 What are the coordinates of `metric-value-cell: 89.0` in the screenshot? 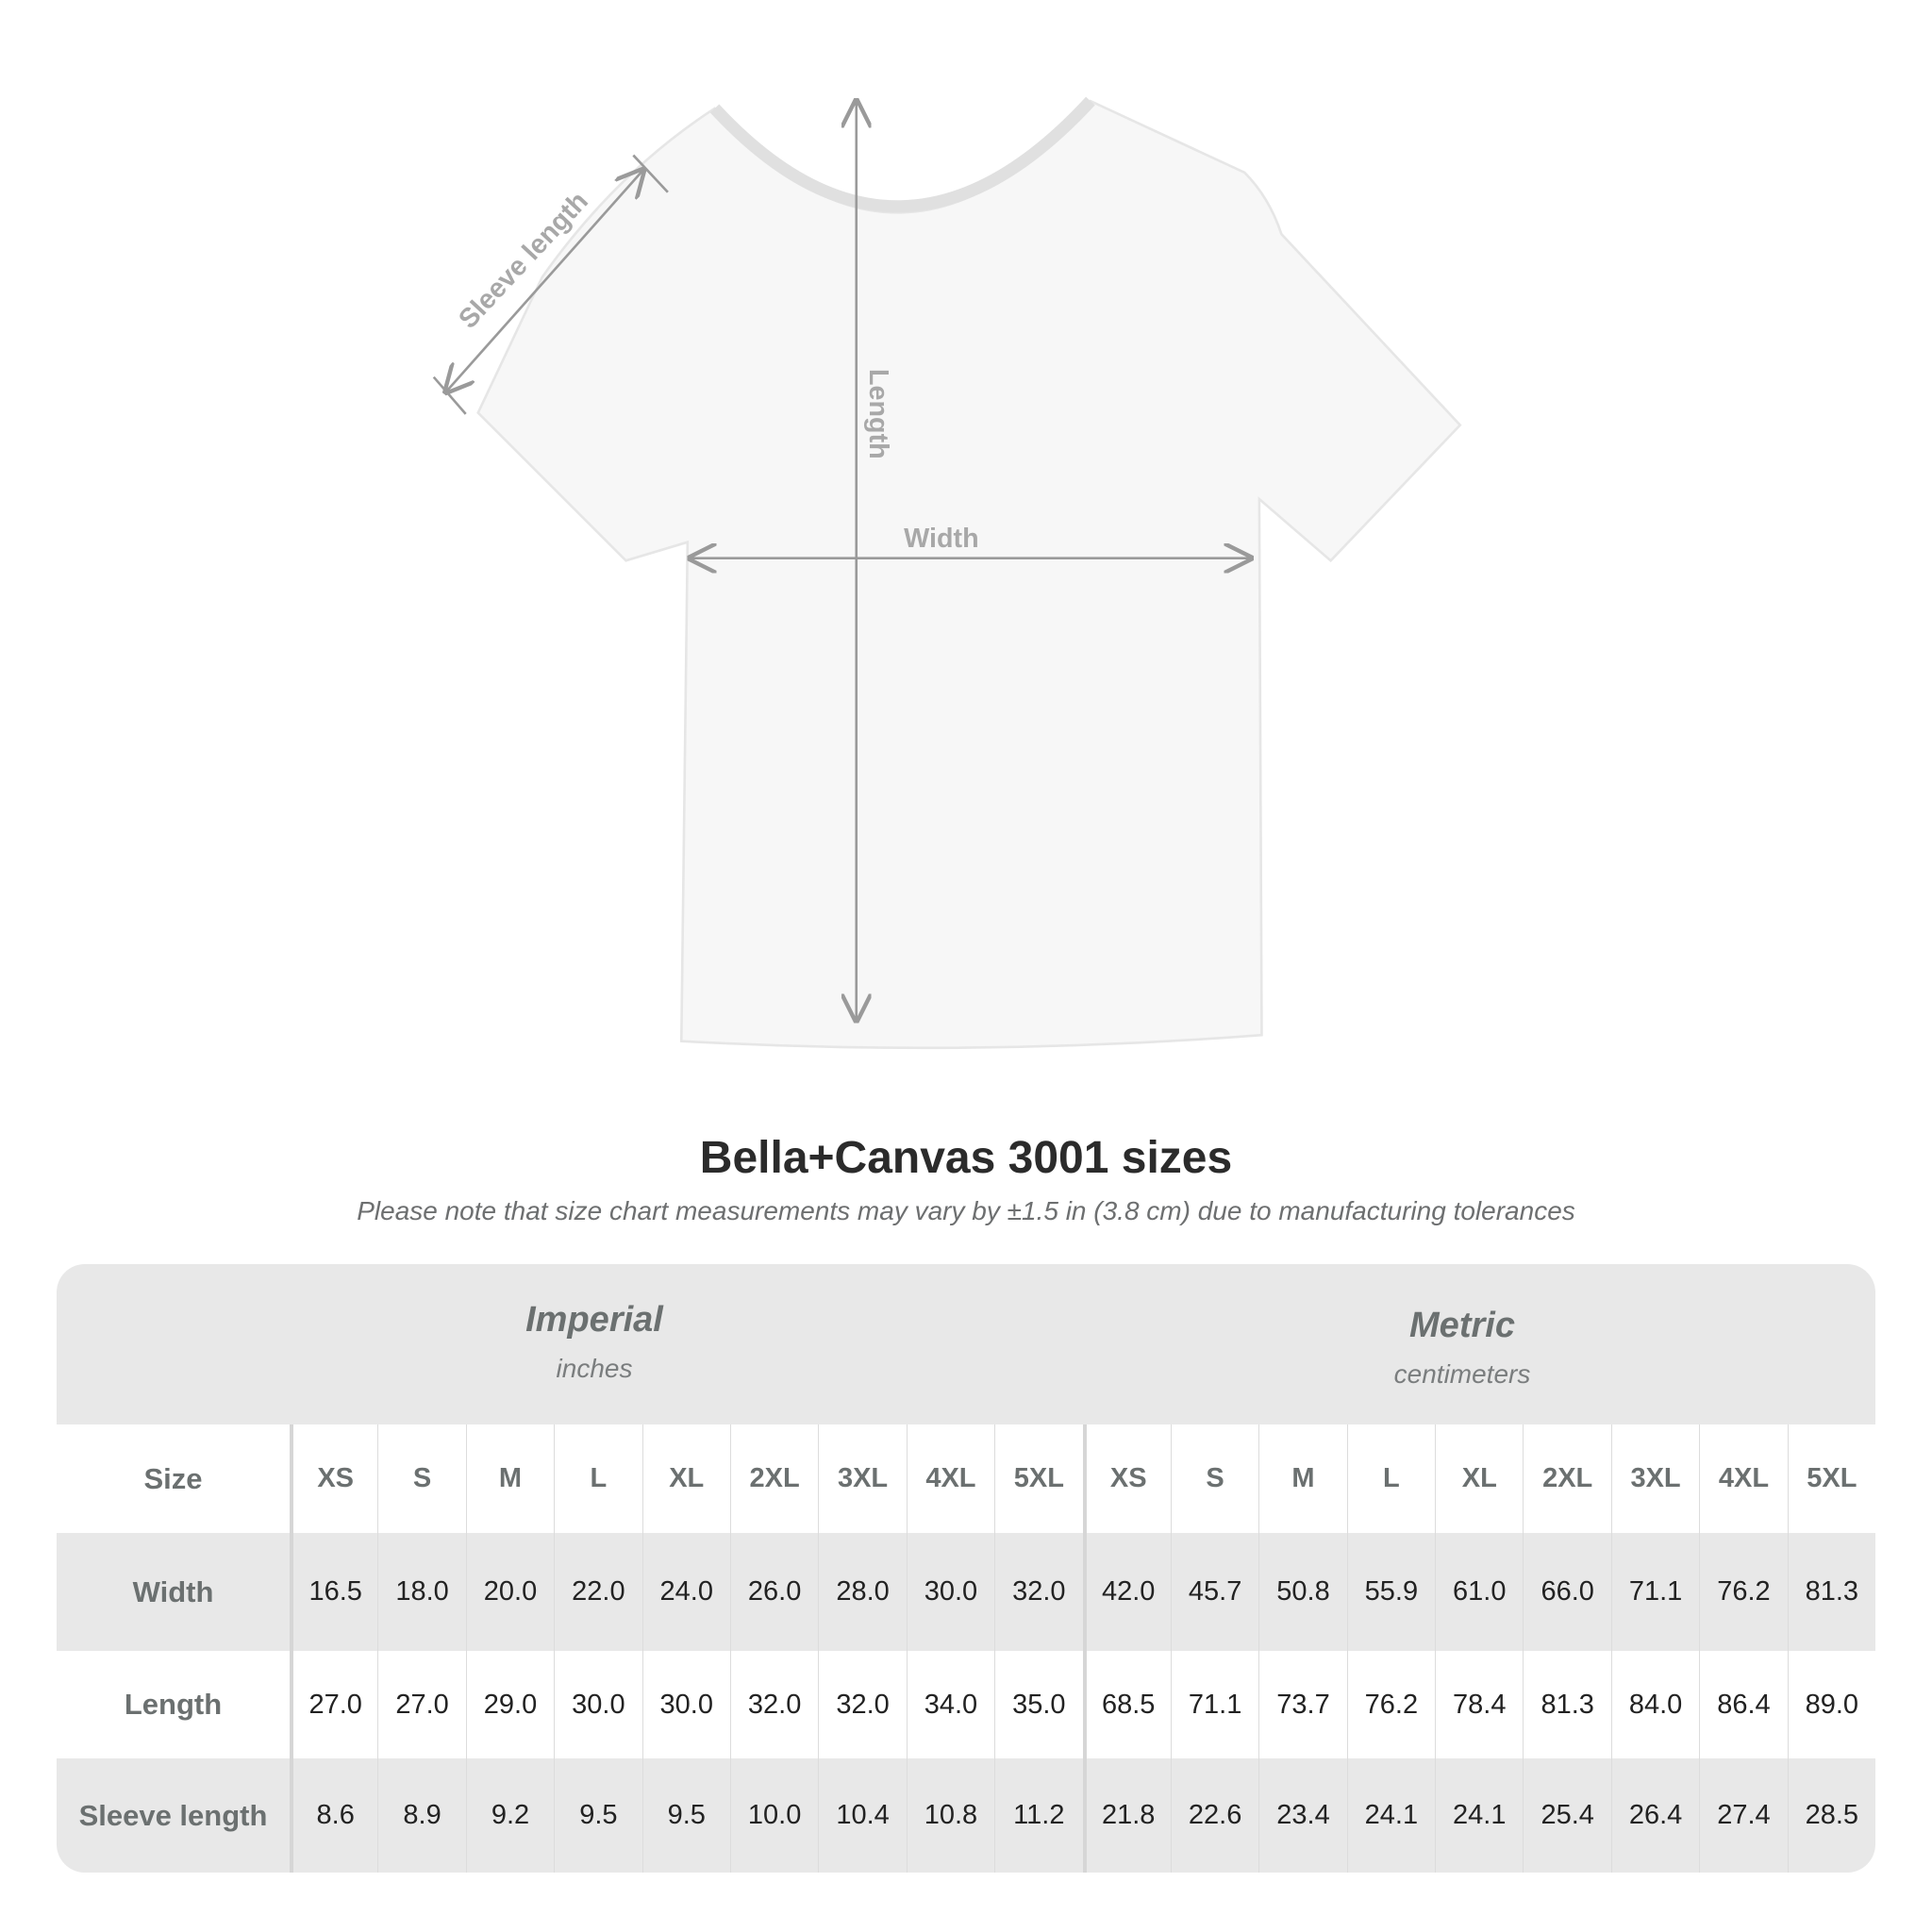 It's located at (1831, 1704).